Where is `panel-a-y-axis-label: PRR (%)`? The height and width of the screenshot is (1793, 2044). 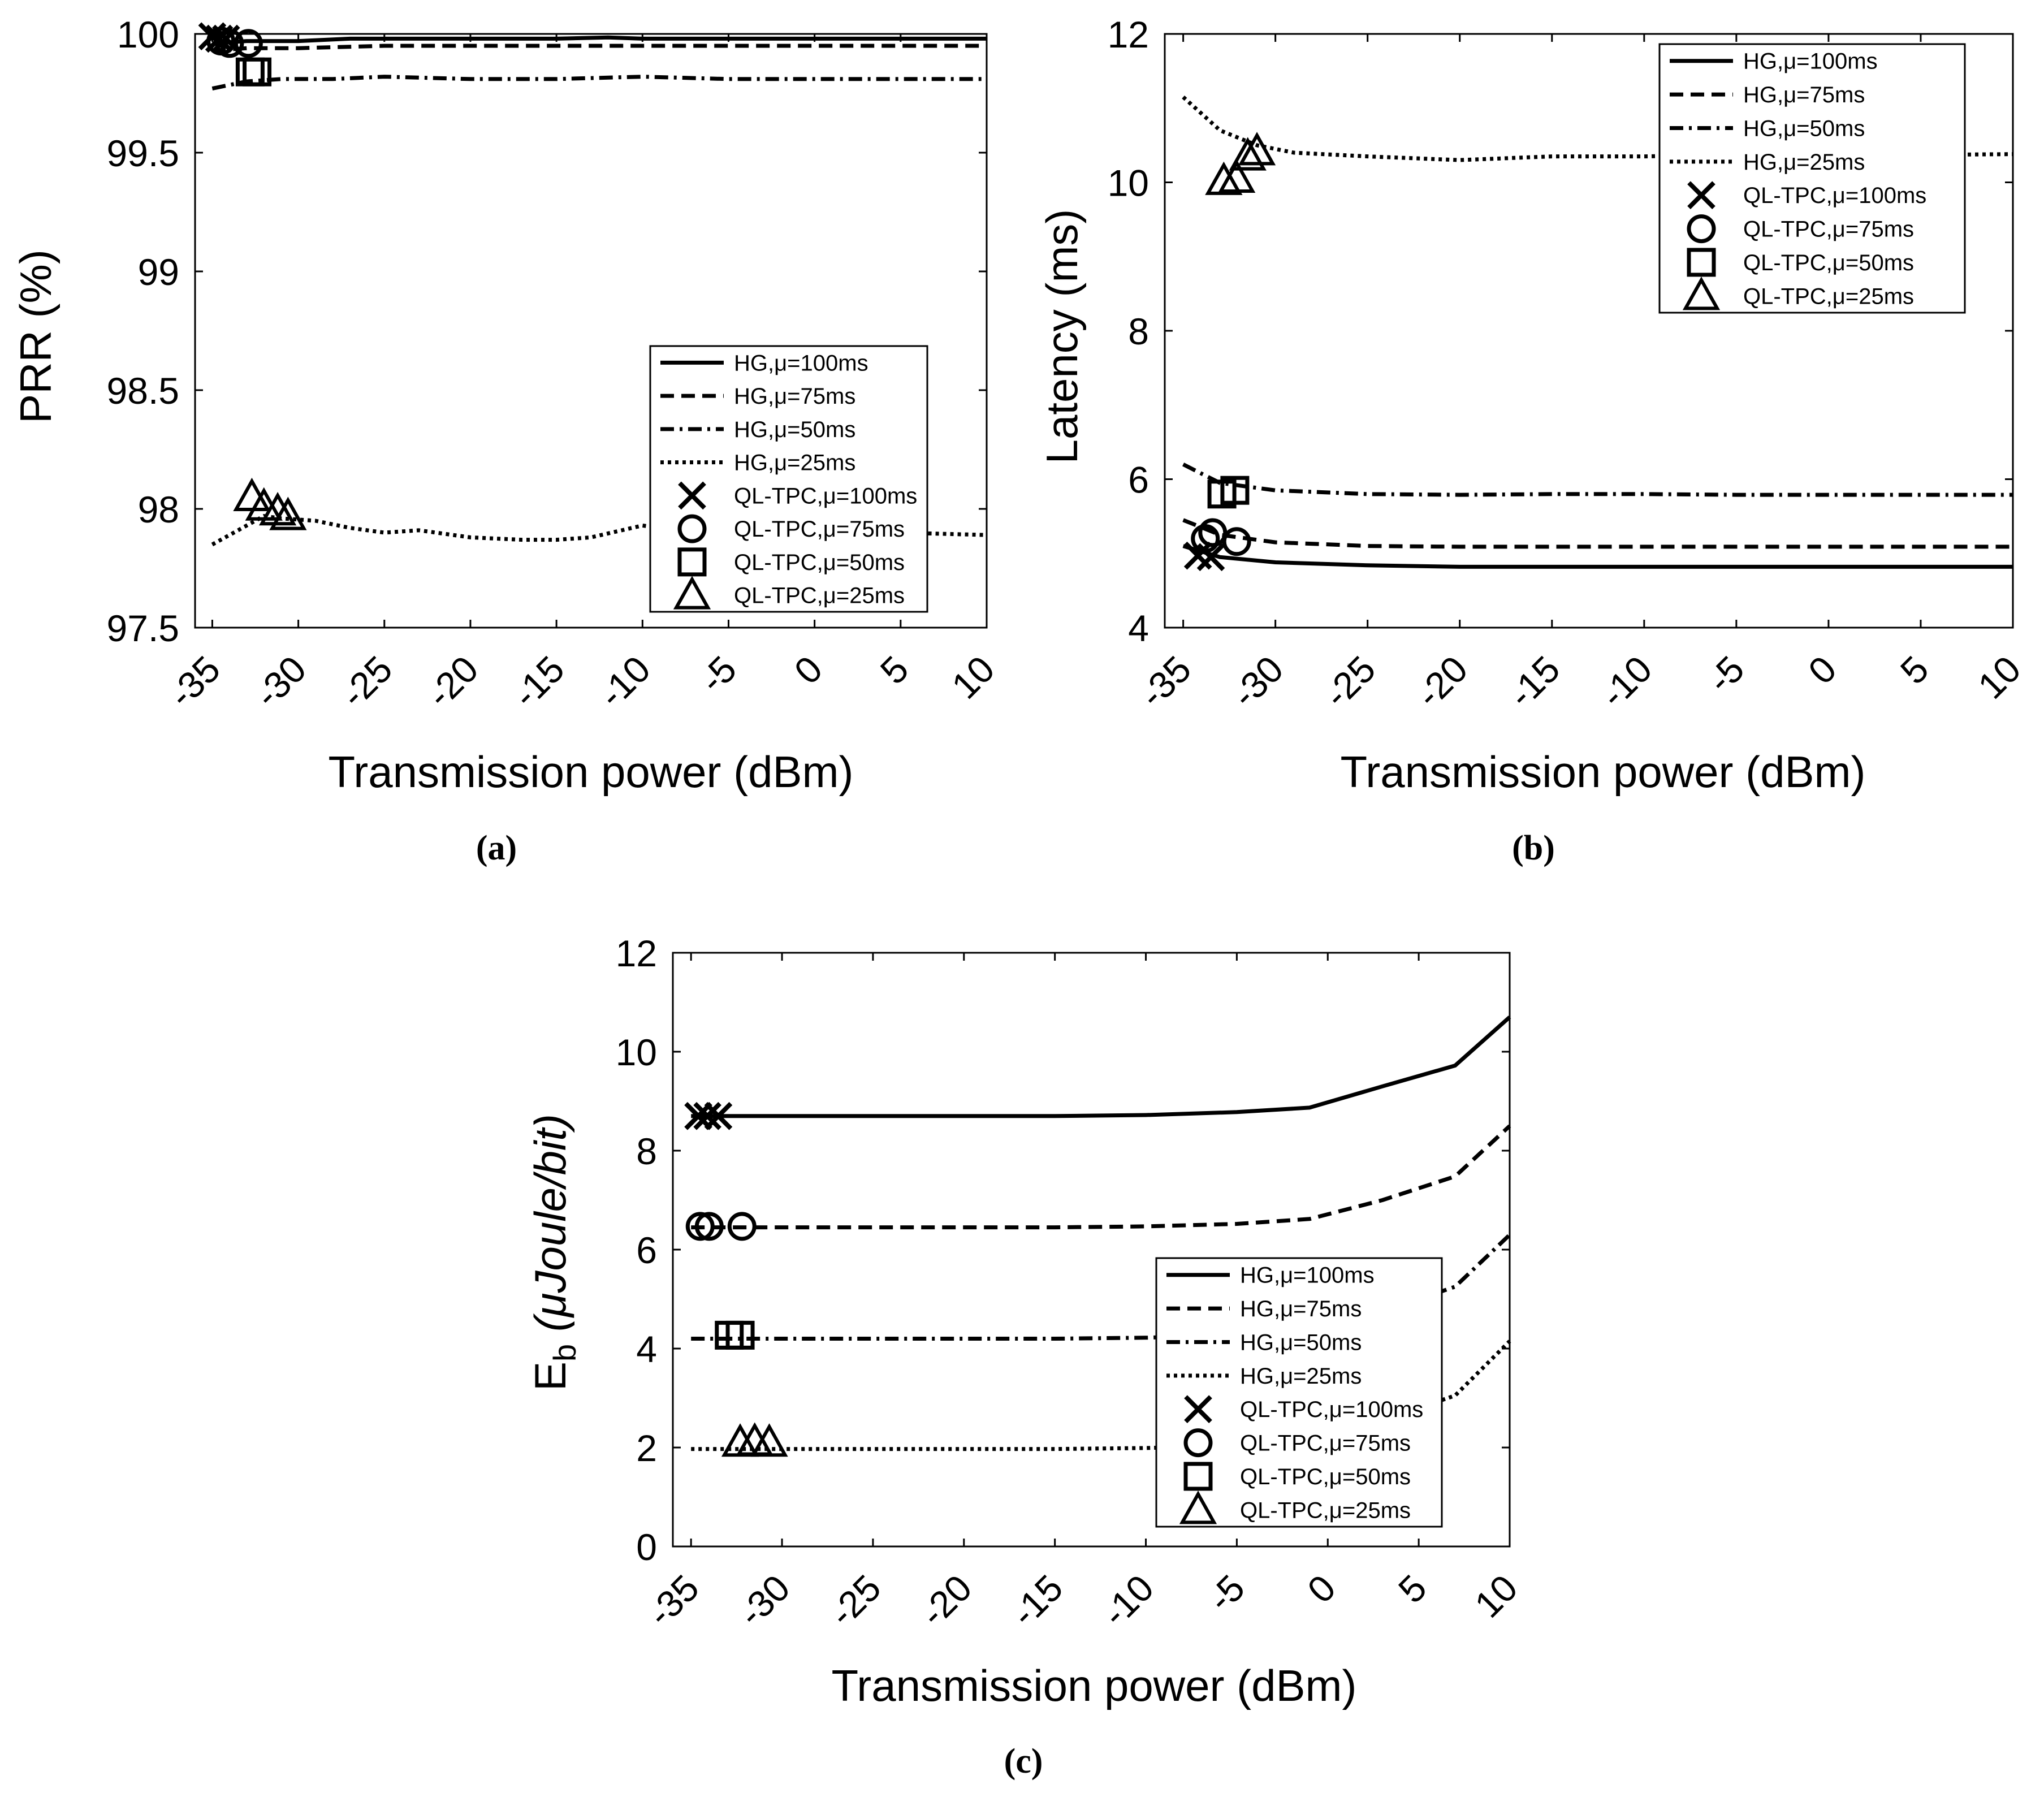 panel-a-y-axis-label: PRR (%) is located at coordinates (36, 336).